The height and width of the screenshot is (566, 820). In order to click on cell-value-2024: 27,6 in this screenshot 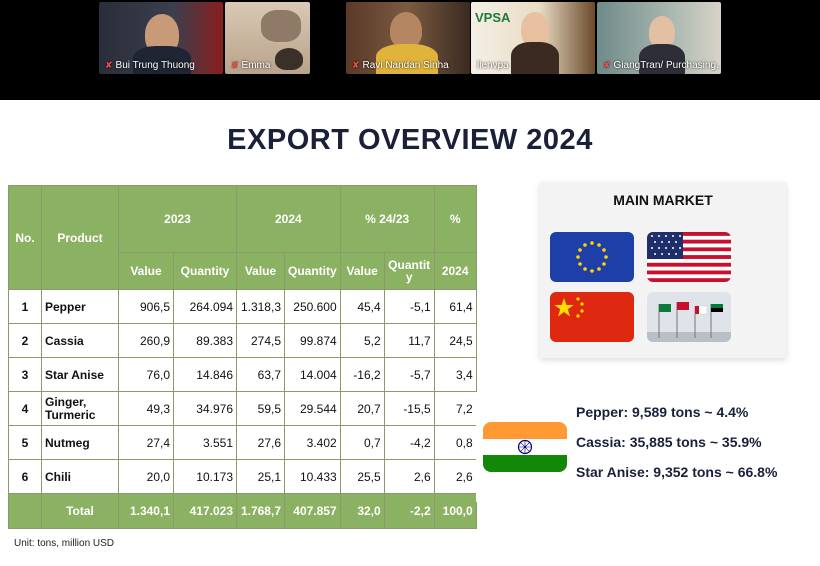, I will do `click(260, 442)`.